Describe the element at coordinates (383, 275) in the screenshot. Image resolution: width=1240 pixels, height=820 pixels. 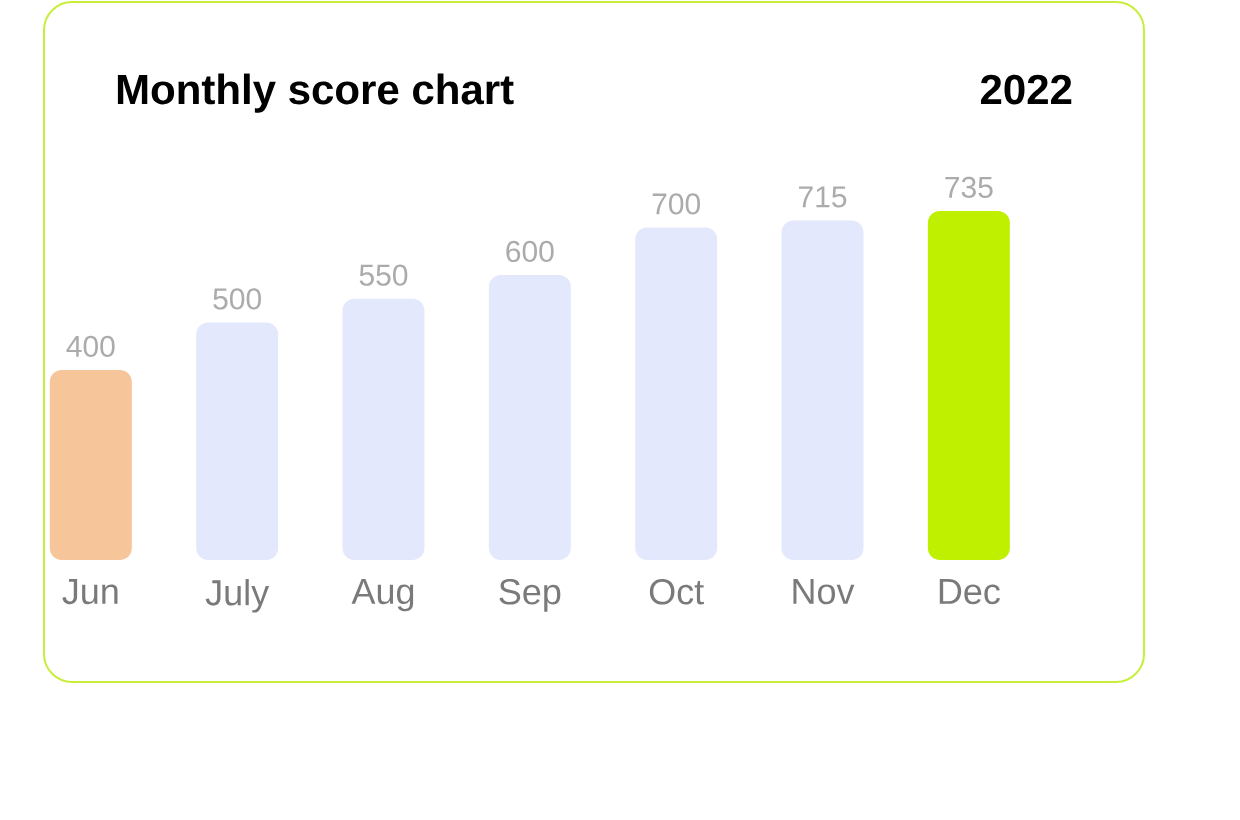
I see `data-label: 550` at that location.